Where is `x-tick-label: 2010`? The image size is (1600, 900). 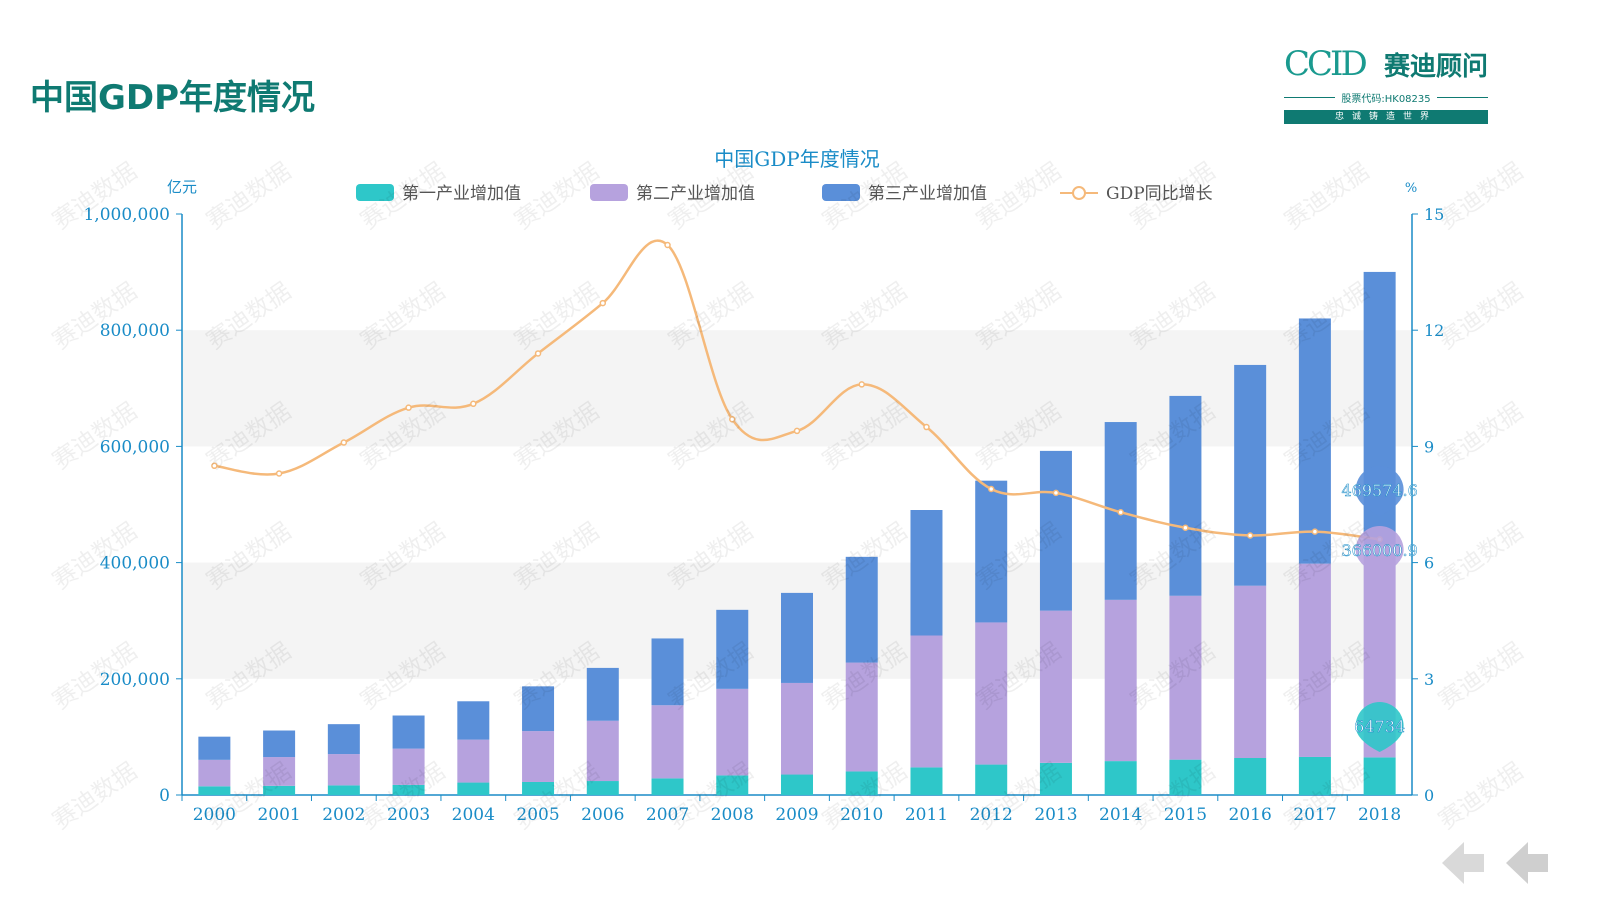
x-tick-label: 2010 is located at coordinates (861, 815).